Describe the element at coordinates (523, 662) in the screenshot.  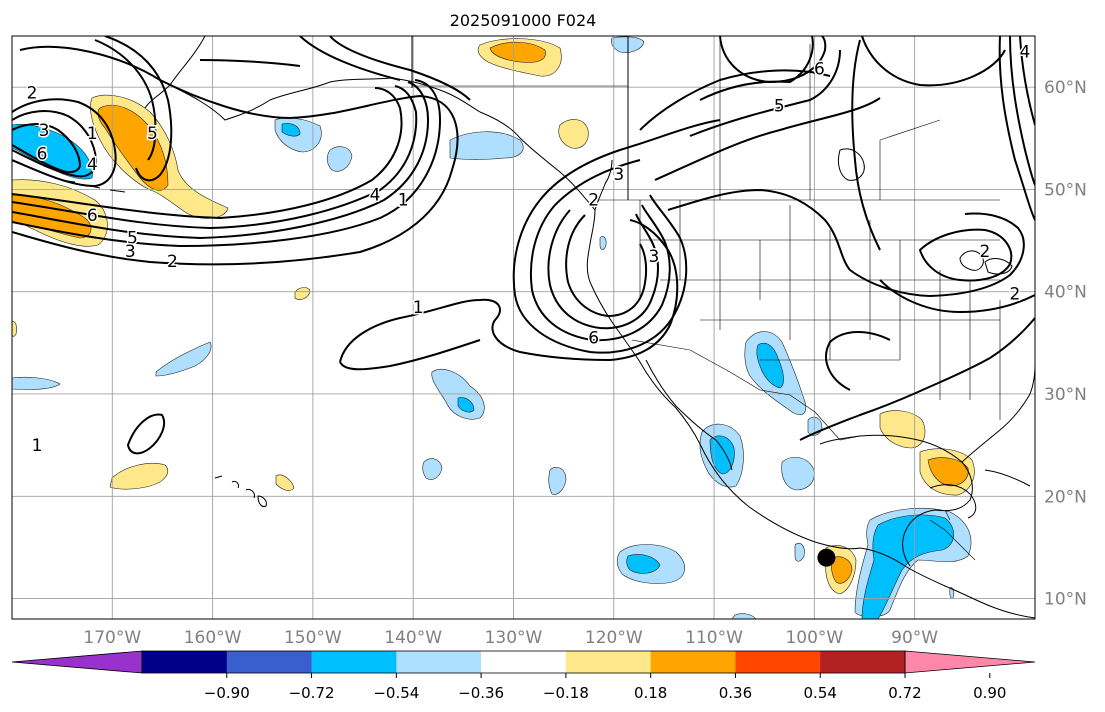
I see `colorbar-frame` at that location.